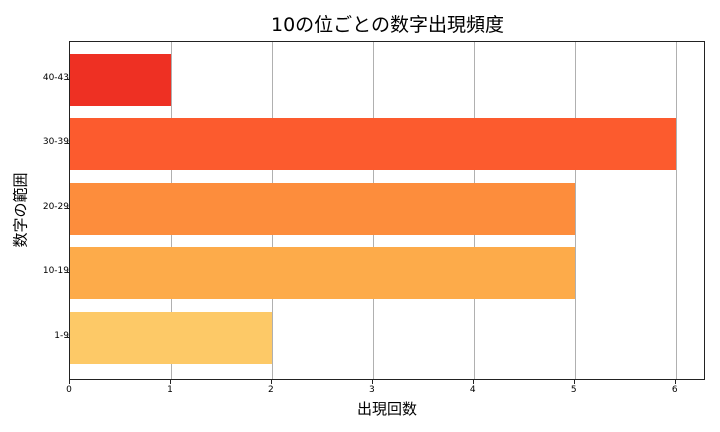  What do you see at coordinates (674, 390) in the screenshot?
I see `x-tick-label: 6` at bounding box center [674, 390].